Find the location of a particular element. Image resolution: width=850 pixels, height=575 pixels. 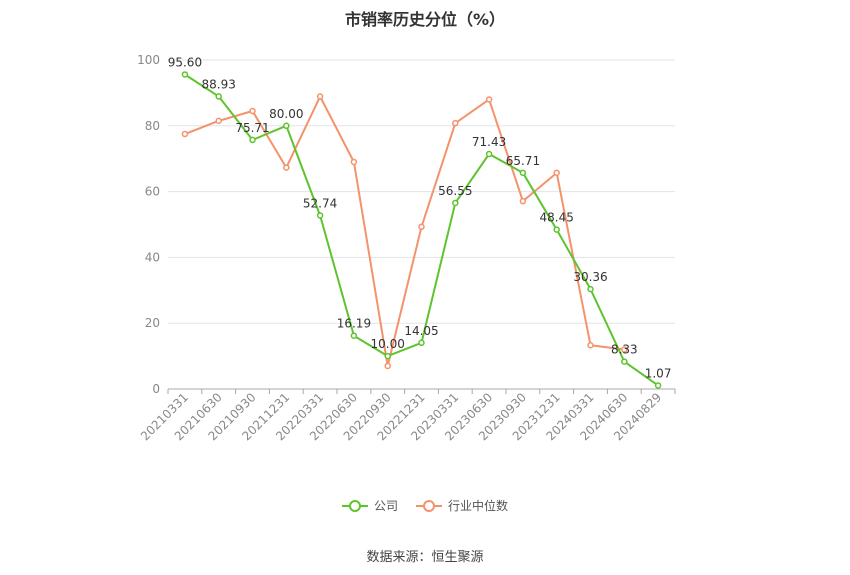

data-label-company-20240630: 8.33 is located at coordinates (624, 350).